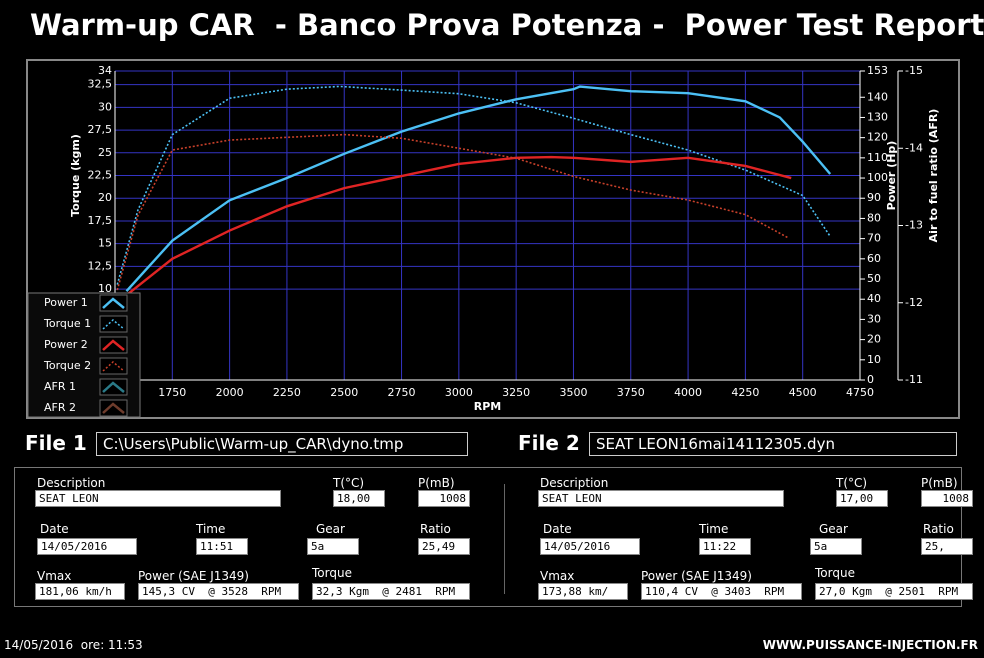  Describe the element at coordinates (573, 392) in the screenshot. I see `x-tick-label: 3500` at that location.